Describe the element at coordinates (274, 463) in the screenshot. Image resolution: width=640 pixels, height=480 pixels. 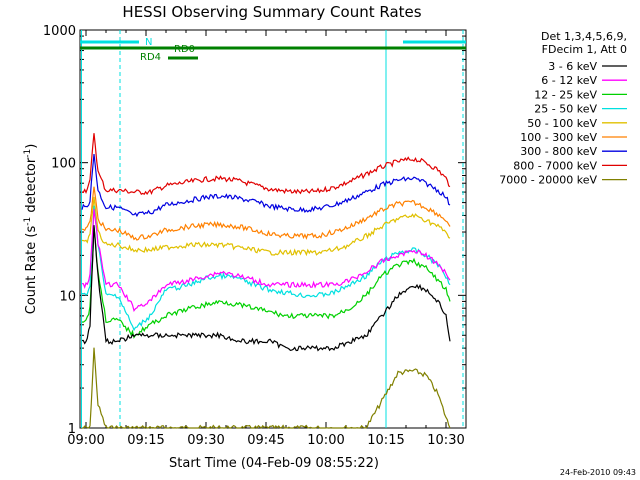
I see `x-axis-label: Start Time (04-Feb-09 08:55:22)` at that location.